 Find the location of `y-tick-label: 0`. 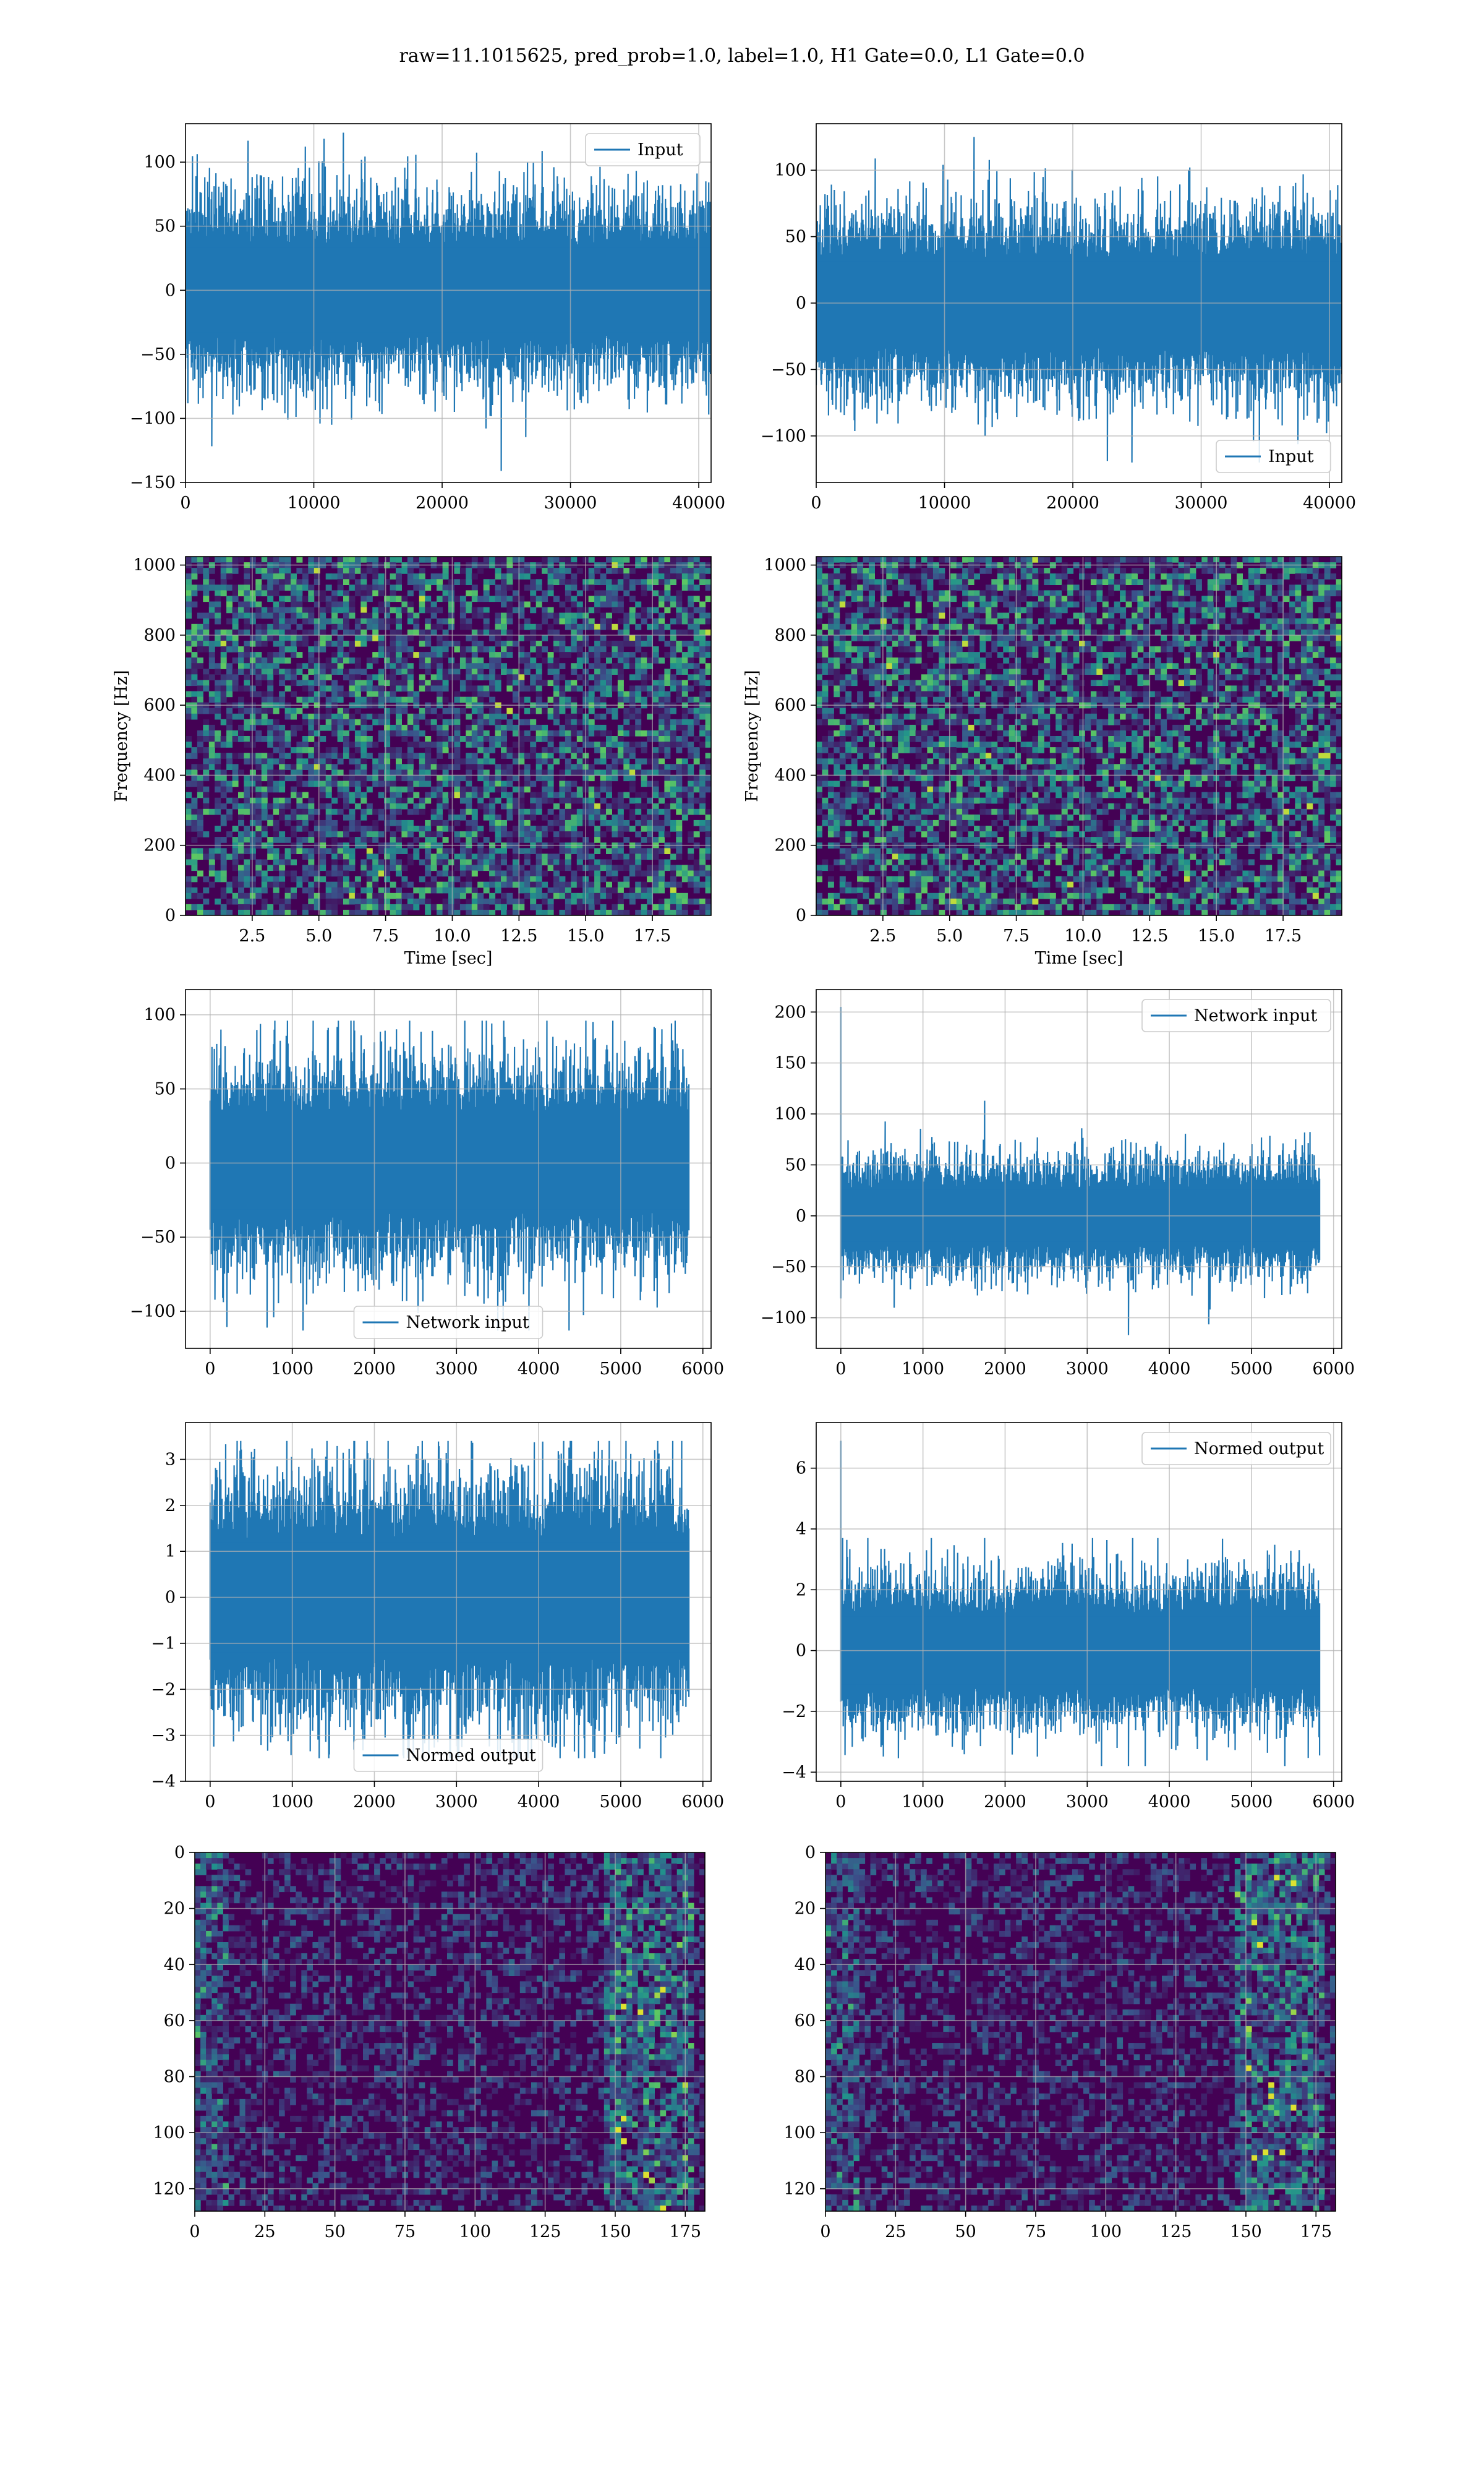

y-tick-label: 0 is located at coordinates (170, 290).